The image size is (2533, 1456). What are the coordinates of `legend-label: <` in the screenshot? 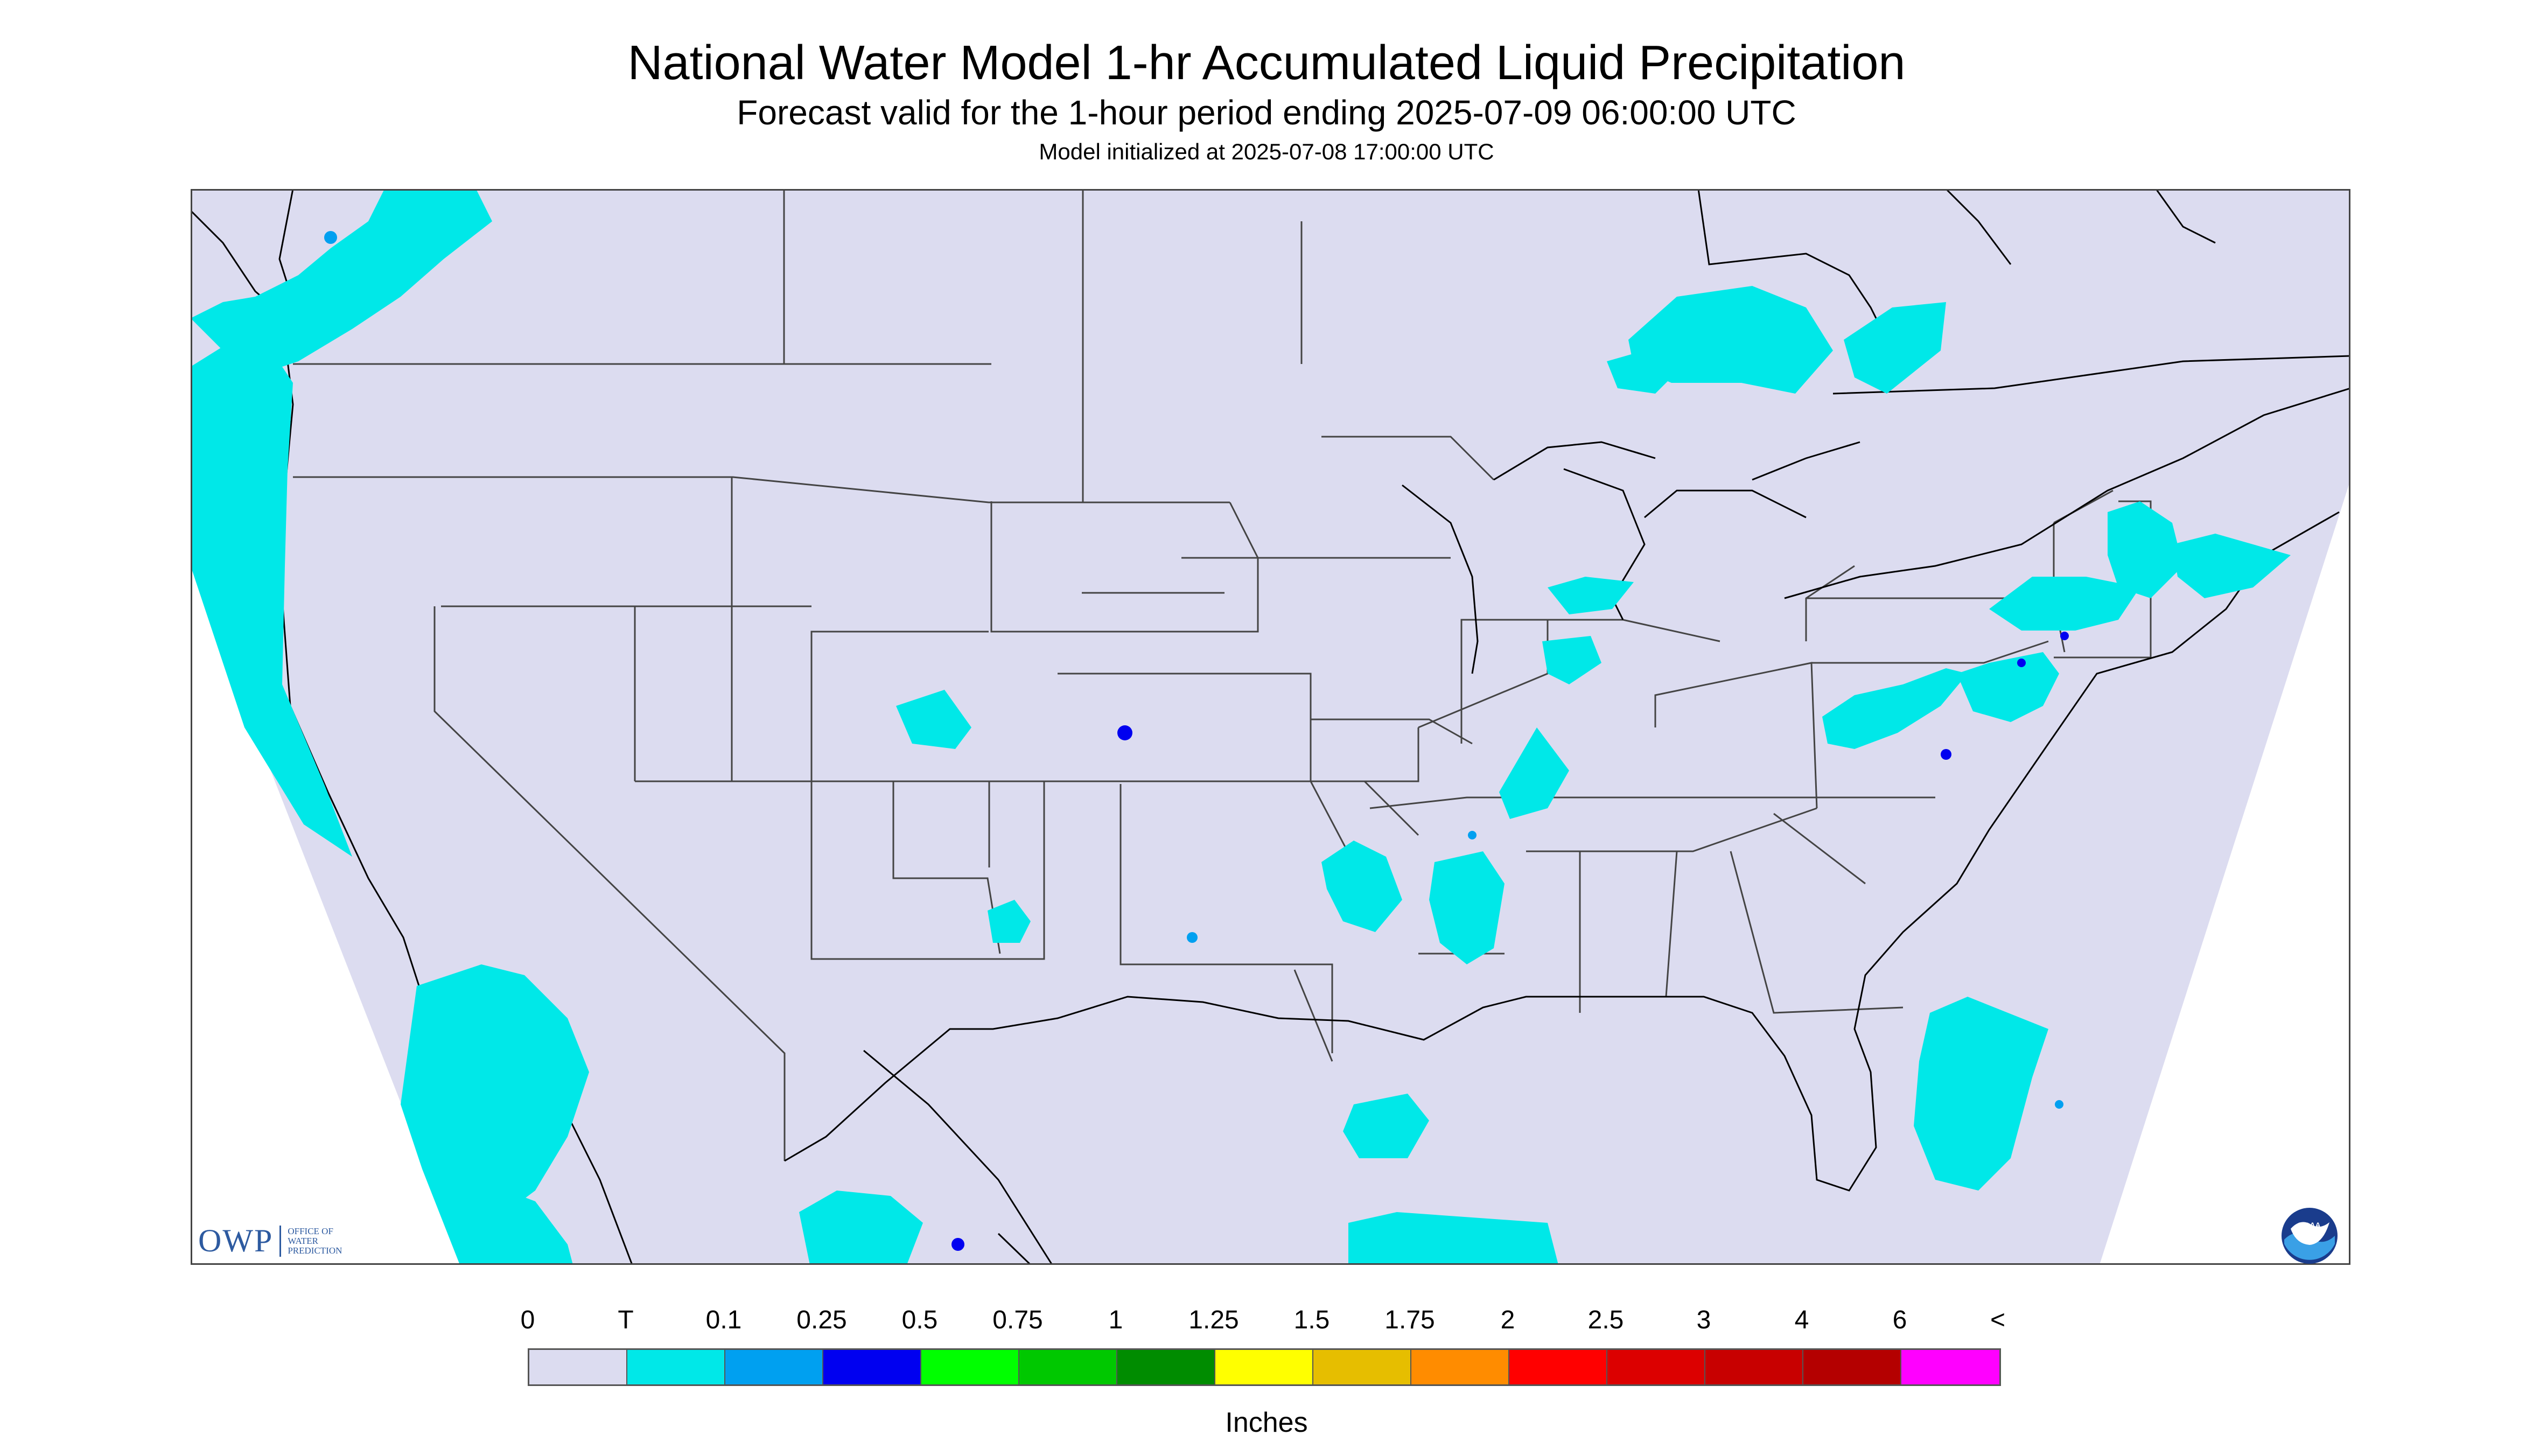 It's located at (1998, 1320).